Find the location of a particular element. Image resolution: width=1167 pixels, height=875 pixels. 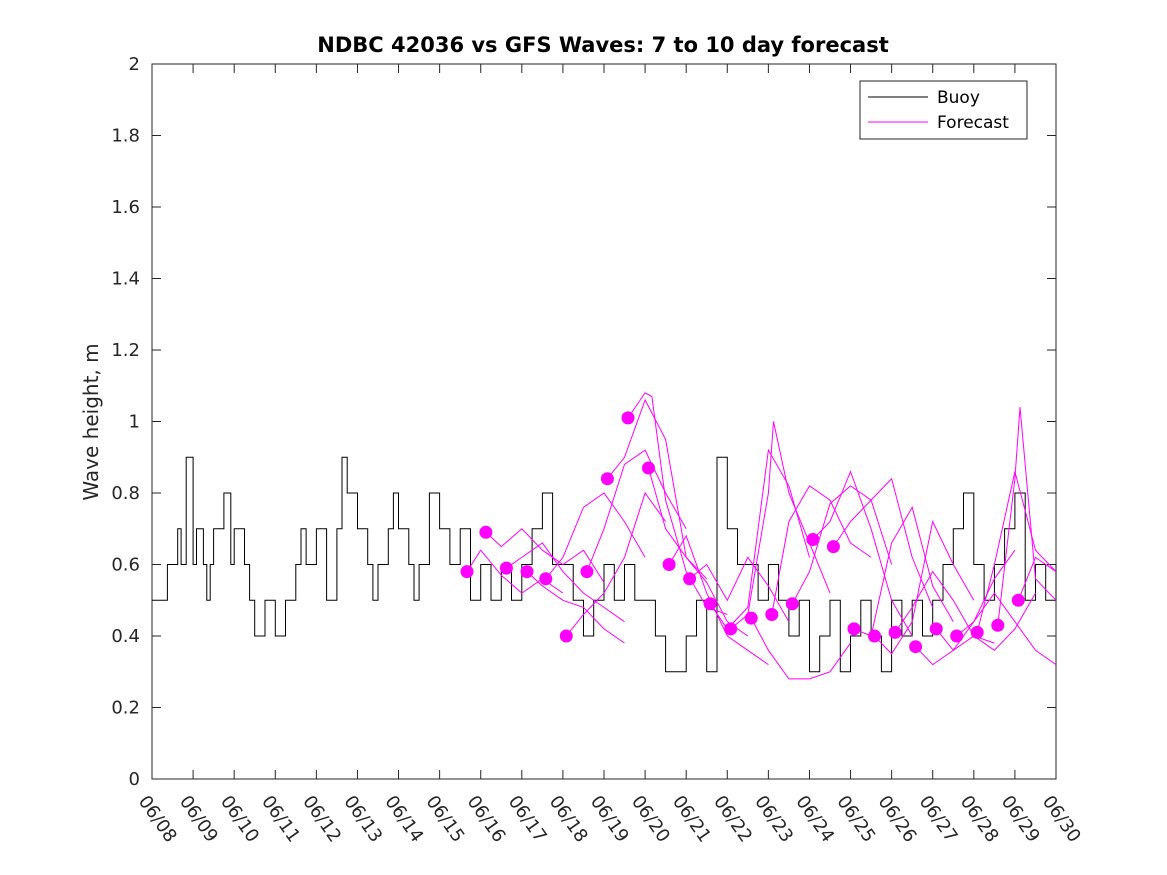

x-tick-label: 06/29 is located at coordinates (1020, 819).